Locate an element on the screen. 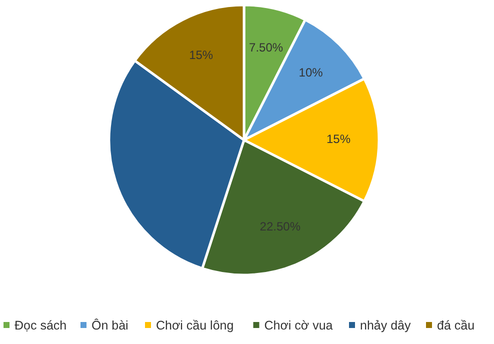 The width and height of the screenshot is (494, 344). data-label: 10% is located at coordinates (311, 72).